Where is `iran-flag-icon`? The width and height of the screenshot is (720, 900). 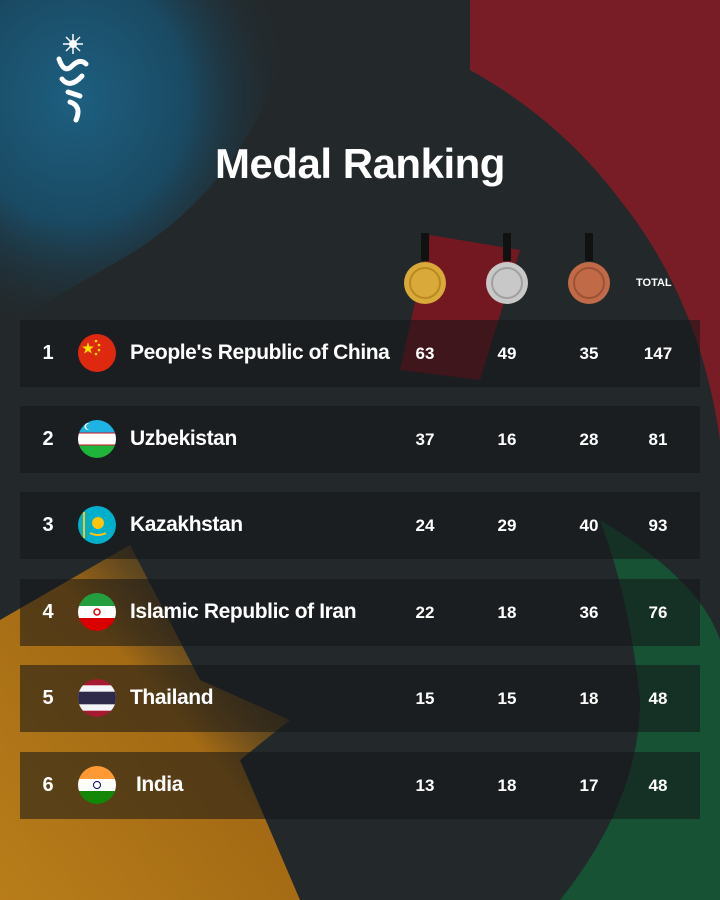 iran-flag-icon is located at coordinates (97, 612).